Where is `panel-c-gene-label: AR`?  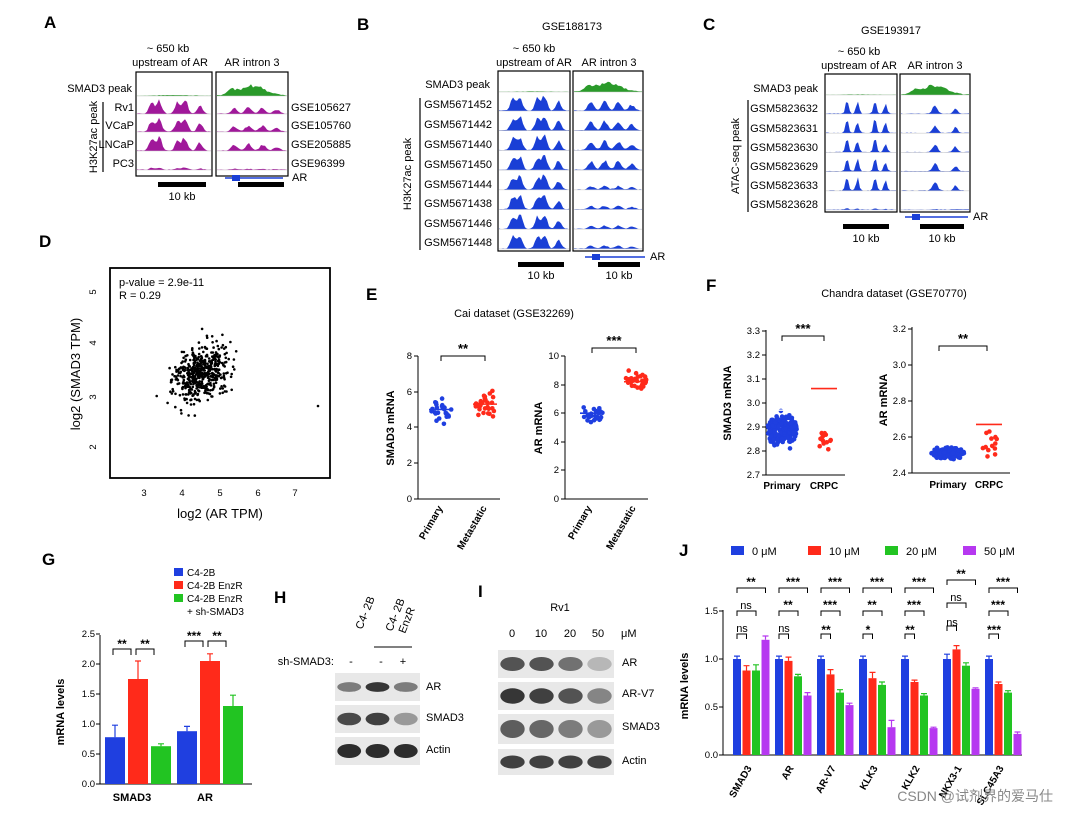
panel-c-gene-label: AR is located at coordinates (980, 217).